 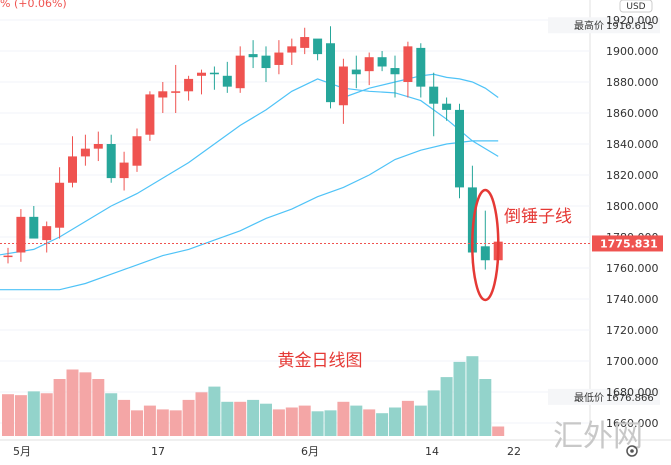 What do you see at coordinates (630, 398) in the screenshot?
I see `low-price-value: 1676.866` at bounding box center [630, 398].